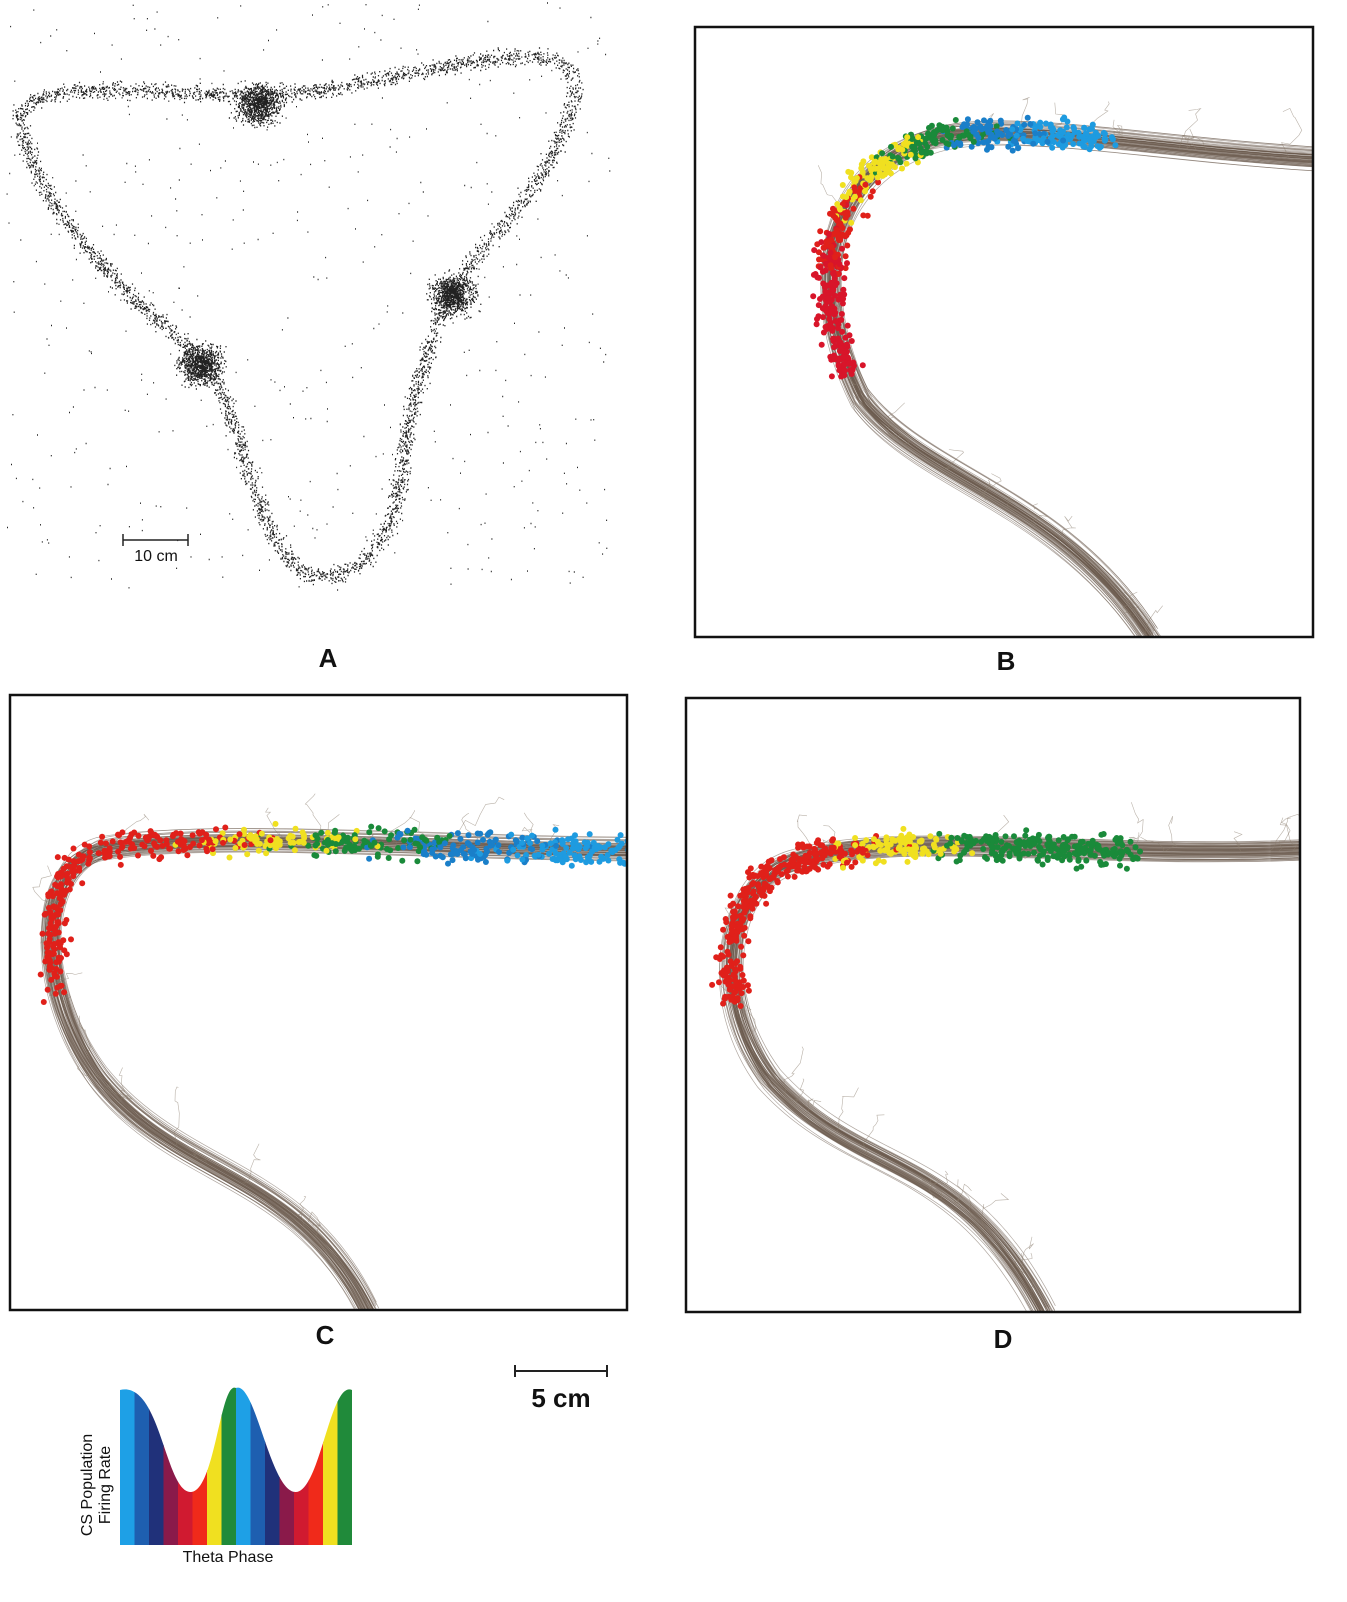  I want to click on phase-band, so click(287, 1466).